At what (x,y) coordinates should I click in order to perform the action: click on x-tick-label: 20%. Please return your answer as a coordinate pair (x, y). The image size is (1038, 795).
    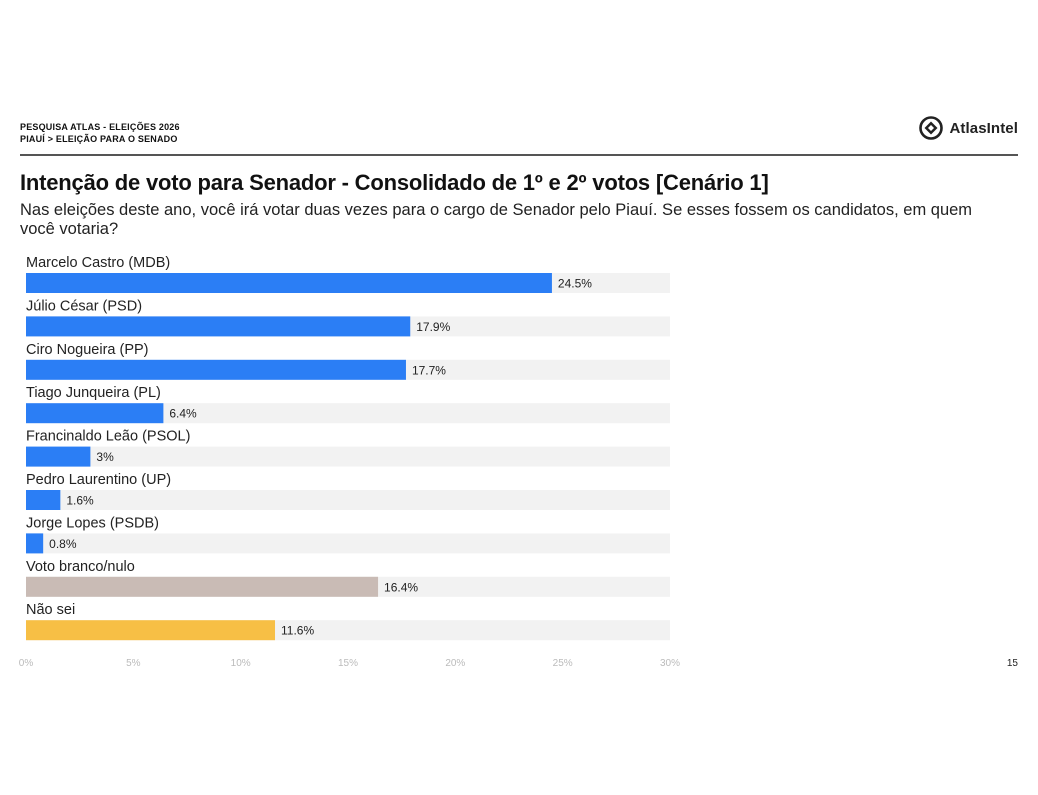
    Looking at the image, I should click on (455, 663).